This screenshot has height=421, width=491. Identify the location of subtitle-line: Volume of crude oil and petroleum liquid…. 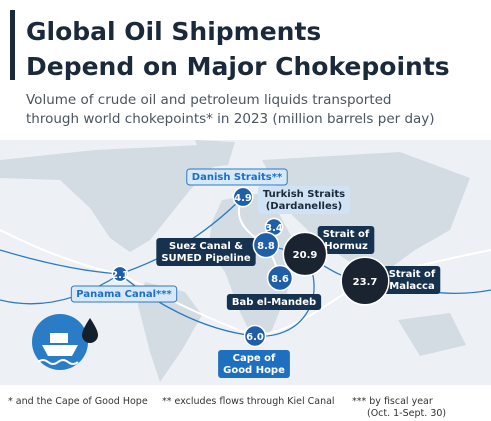
(209, 100).